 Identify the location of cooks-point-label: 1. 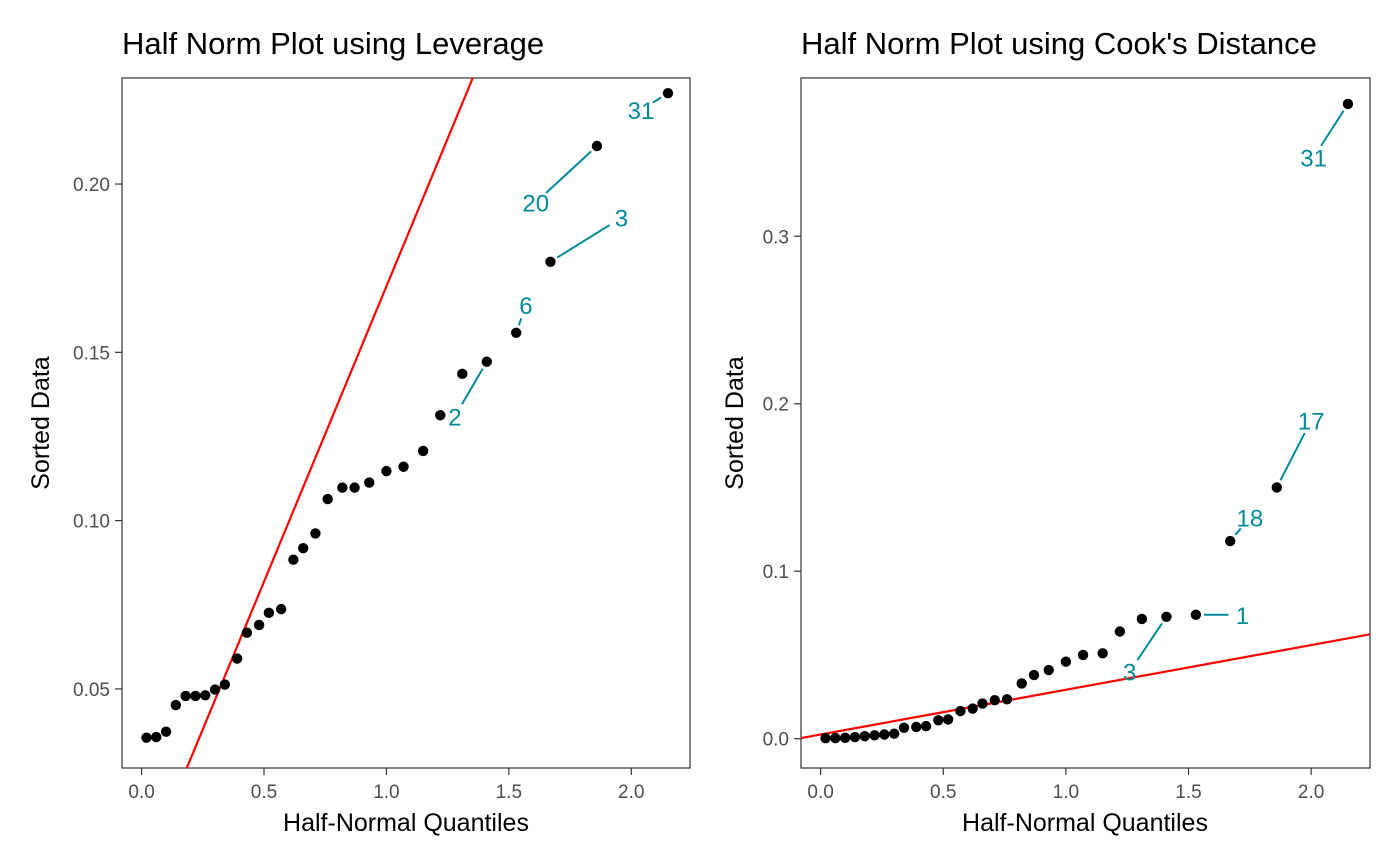
(1242, 616).